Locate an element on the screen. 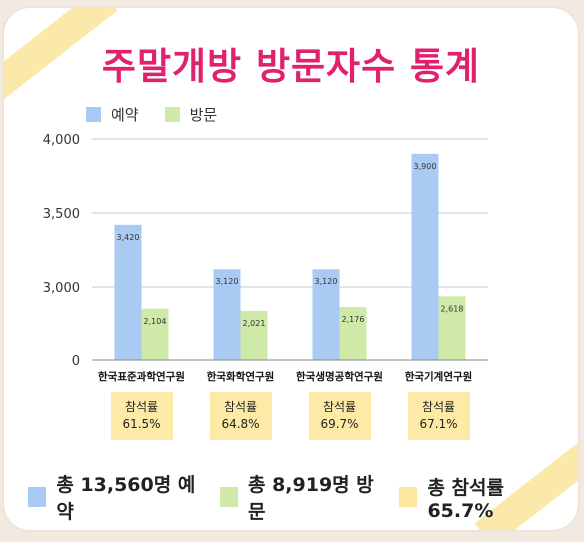 Image resolution: width=584 pixels, height=542 pixels. legend-item-reserve: 예약 is located at coordinates (112, 114).